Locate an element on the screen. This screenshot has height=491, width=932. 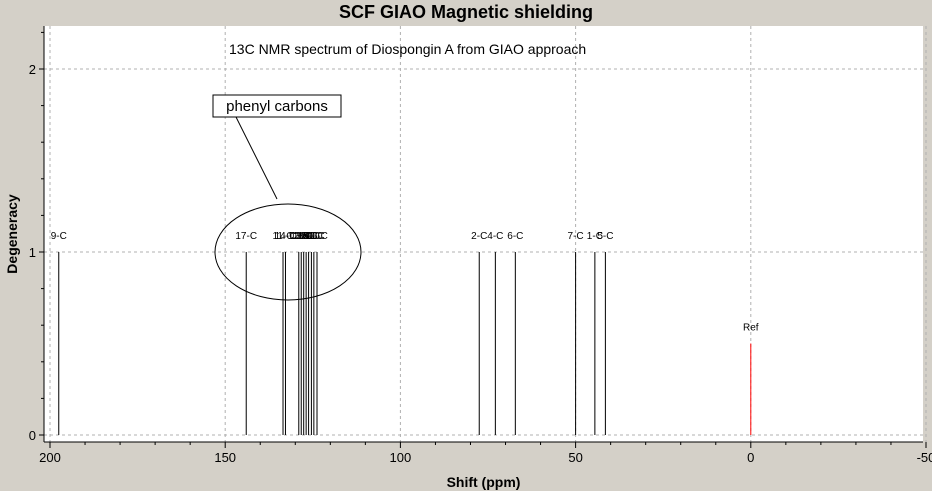
peak-label: 13-C is located at coordinates (301, 236).